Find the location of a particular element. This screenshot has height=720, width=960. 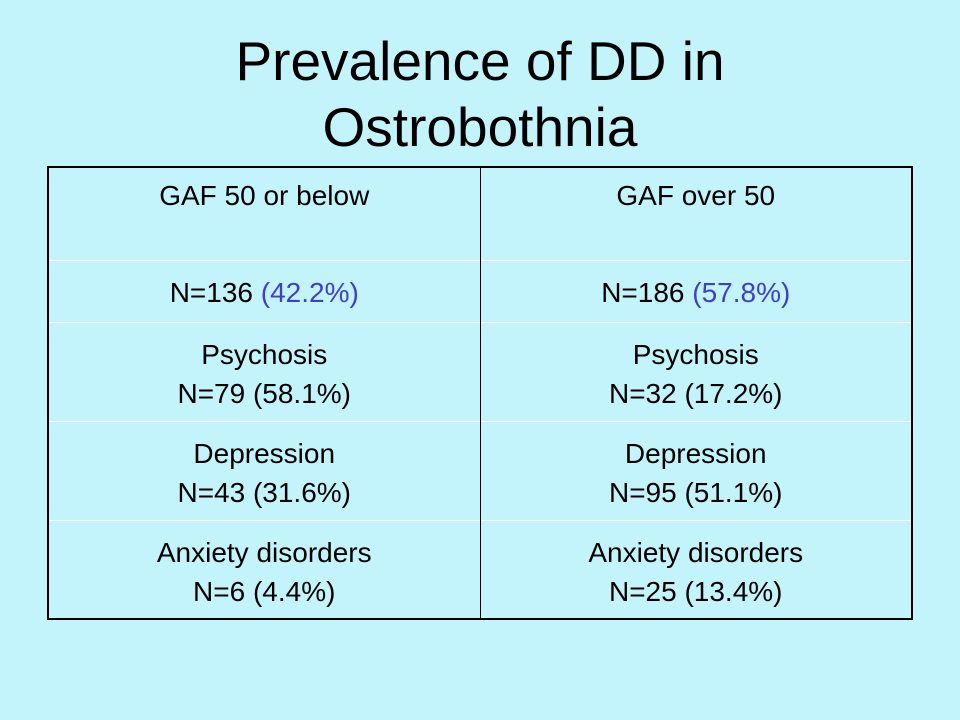

diagnosis-value: N=79 (58.1%) is located at coordinates (264, 393).